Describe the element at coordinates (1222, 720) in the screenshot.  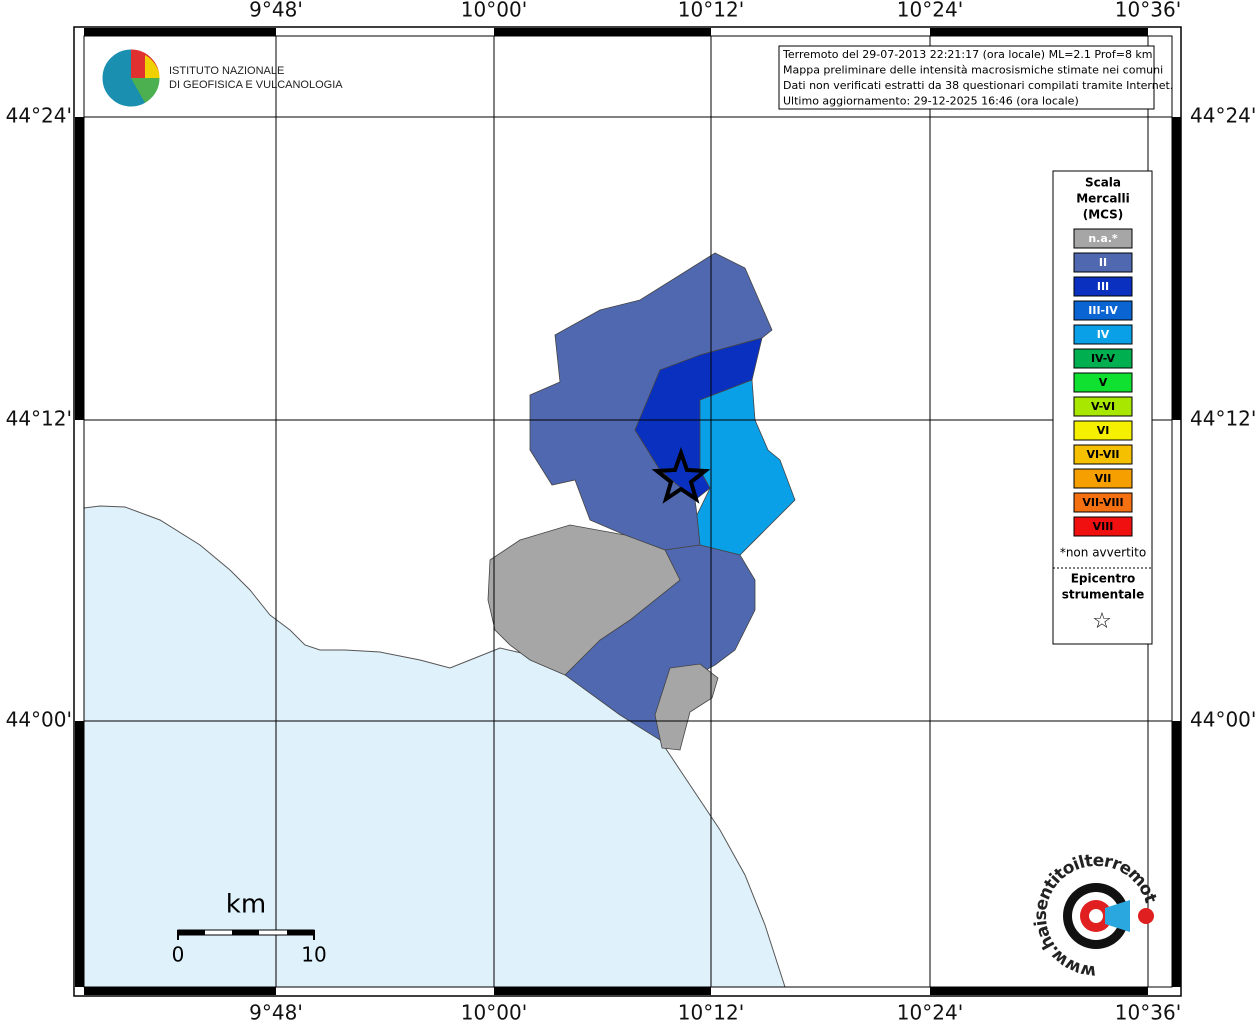
I see `lat-label-right: 44°00'` at that location.